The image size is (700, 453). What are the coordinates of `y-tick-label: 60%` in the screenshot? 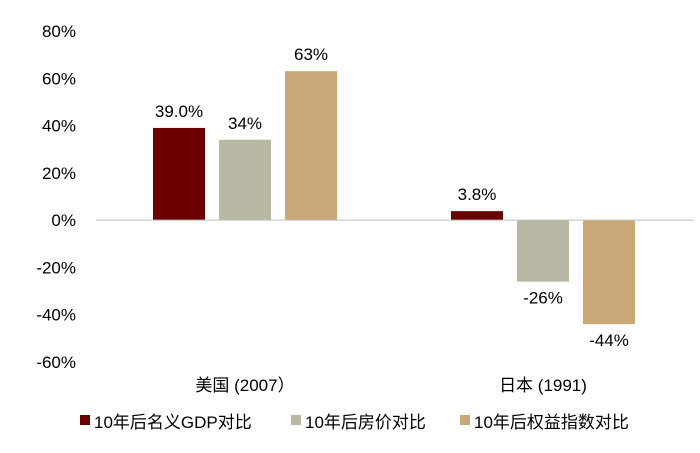 It's located at (59, 78).